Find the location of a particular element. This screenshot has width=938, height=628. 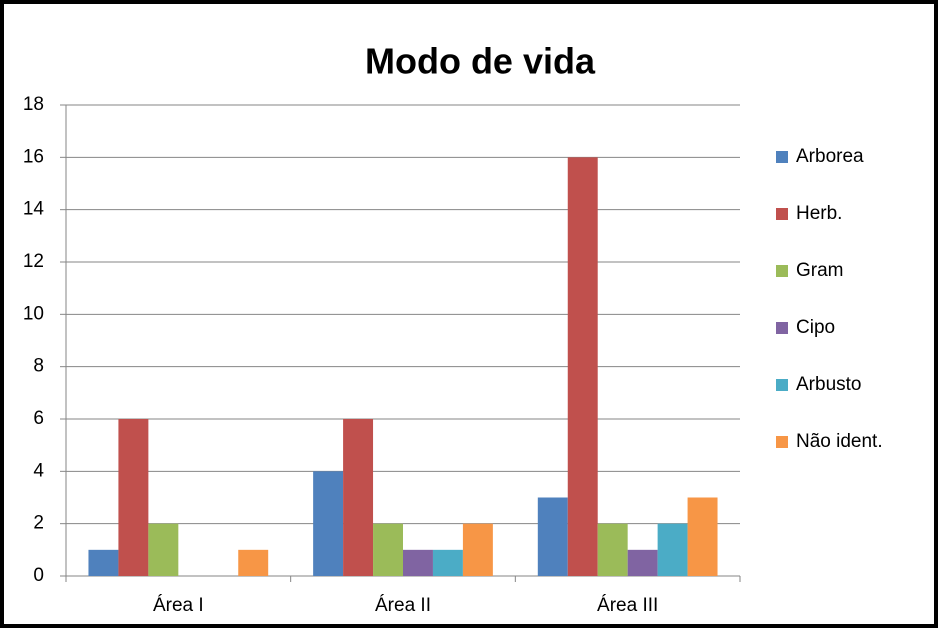

y-tick-label: 2 is located at coordinates (38, 523).